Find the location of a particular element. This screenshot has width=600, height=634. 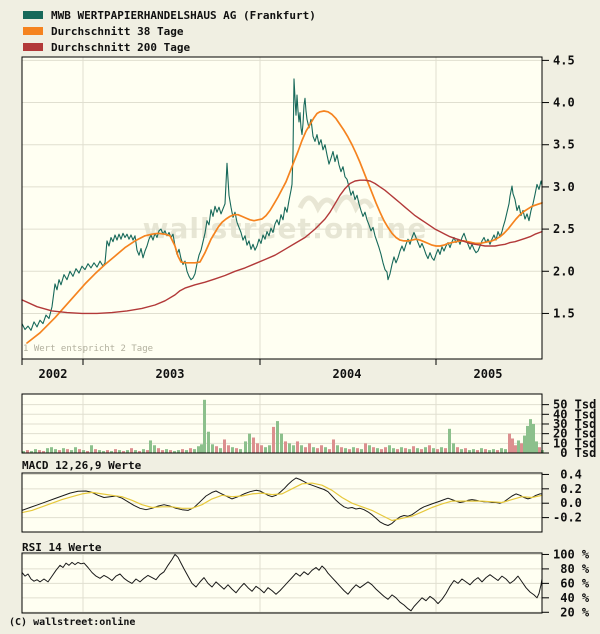

legend-item-ma38: Durchschnitt 38 Tage is located at coordinates (169, 31).